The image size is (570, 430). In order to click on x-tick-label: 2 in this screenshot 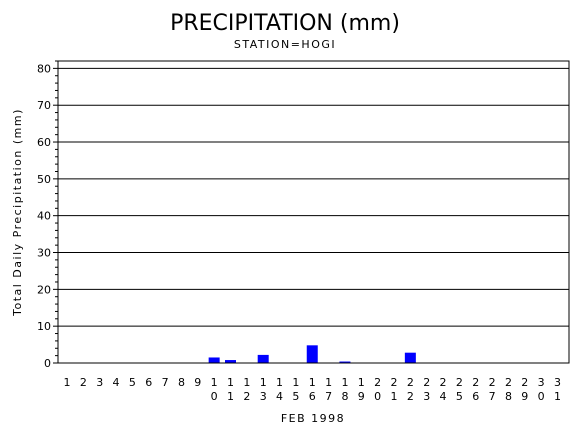, I will do `click(83, 382)`.